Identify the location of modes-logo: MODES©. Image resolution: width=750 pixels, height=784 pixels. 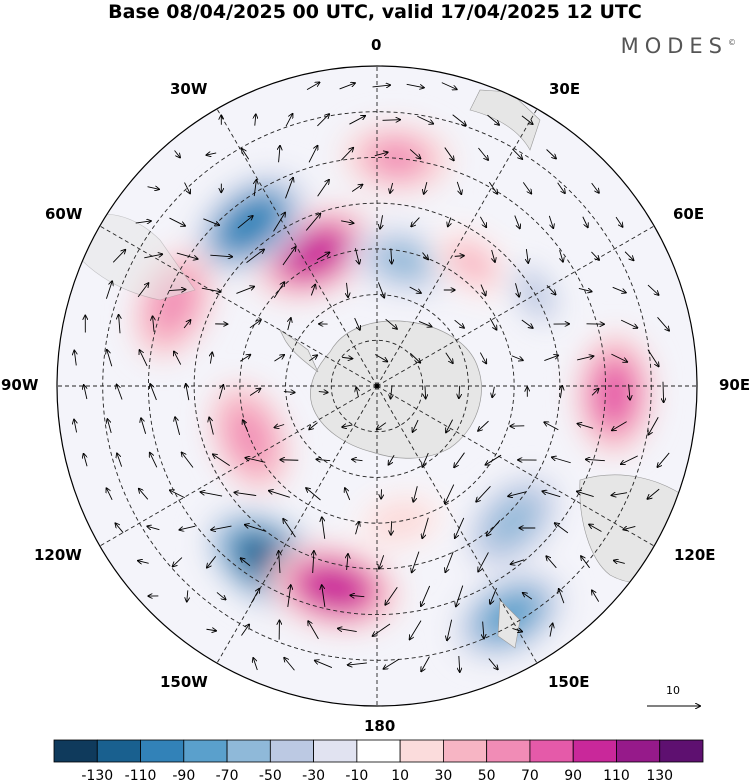
(678, 46).